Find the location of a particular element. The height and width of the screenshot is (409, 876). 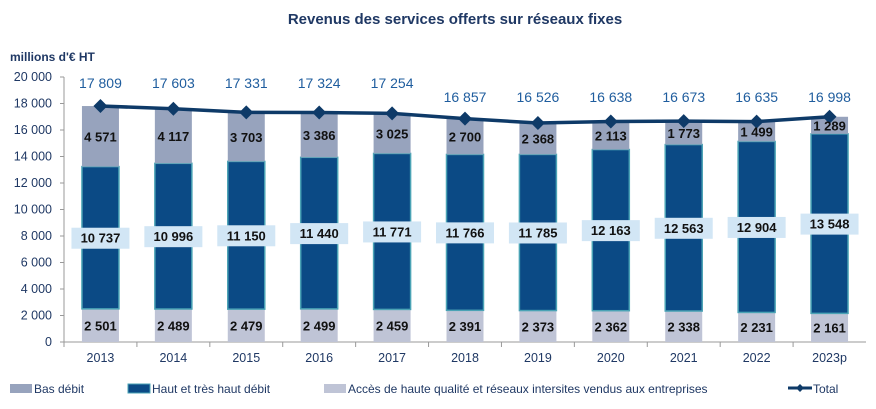

data-label: 2 459 is located at coordinates (392, 326).